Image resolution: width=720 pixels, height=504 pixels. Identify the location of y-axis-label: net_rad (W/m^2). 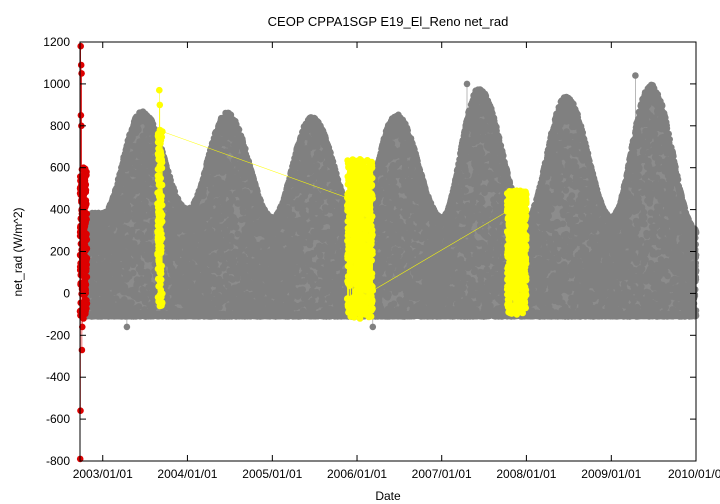
(18, 252).